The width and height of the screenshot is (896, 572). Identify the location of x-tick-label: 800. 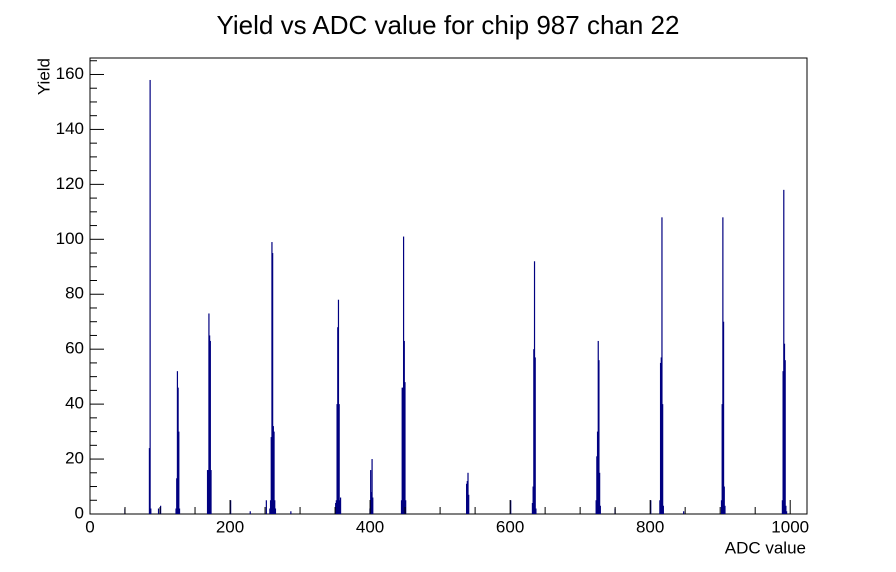
(650, 526).